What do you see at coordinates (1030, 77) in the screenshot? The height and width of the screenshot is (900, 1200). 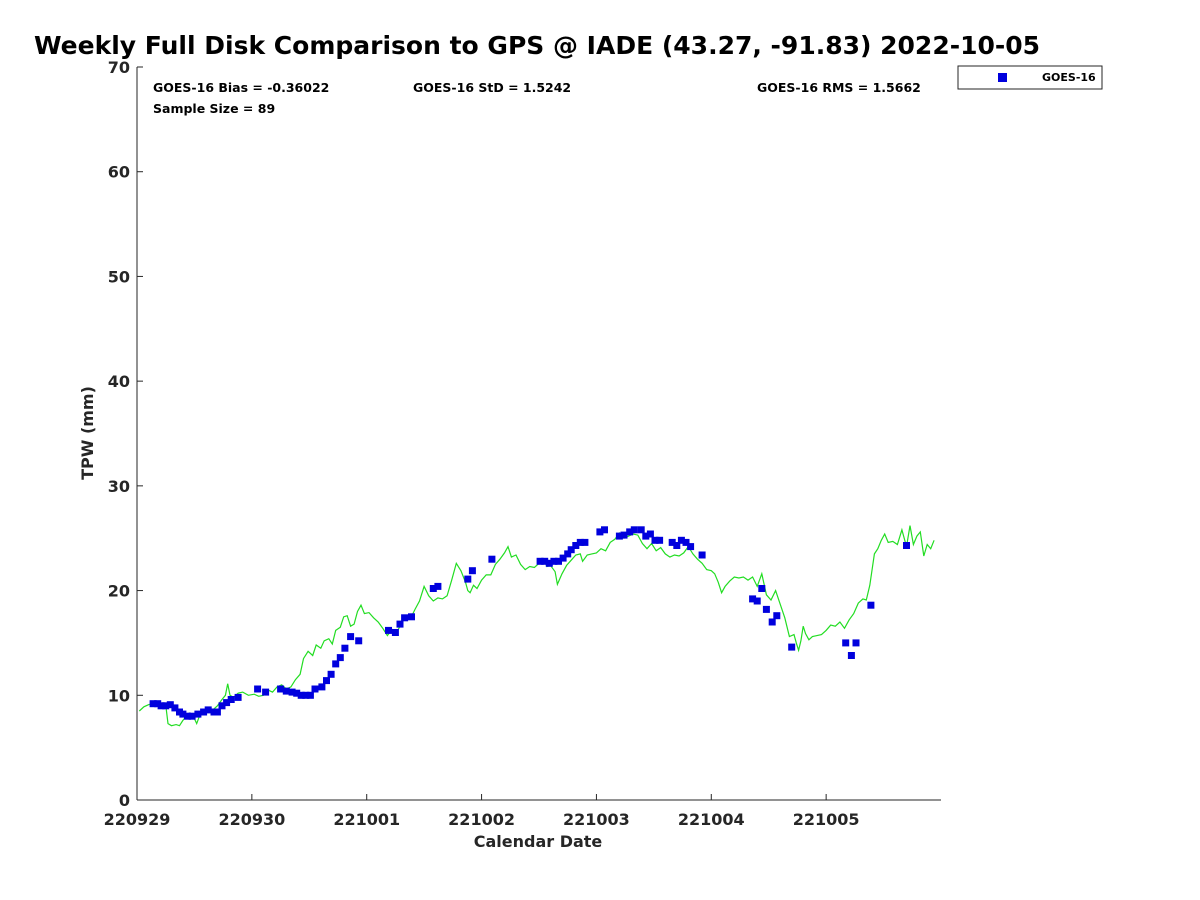 I see `legend-box` at bounding box center [1030, 77].